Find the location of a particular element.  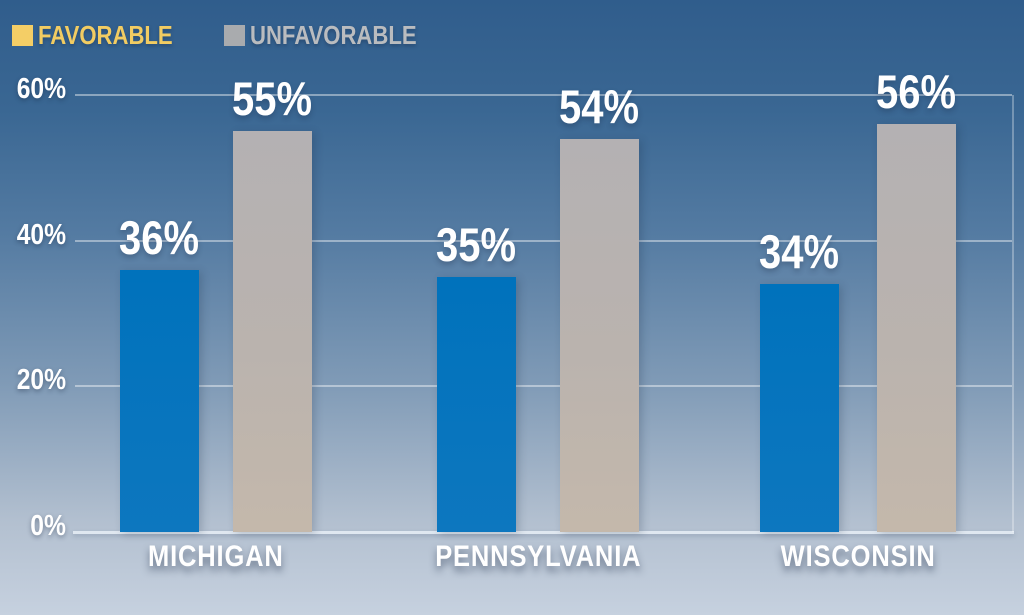

category-label-wisconsin: WISCONSIN is located at coordinates (858, 556).